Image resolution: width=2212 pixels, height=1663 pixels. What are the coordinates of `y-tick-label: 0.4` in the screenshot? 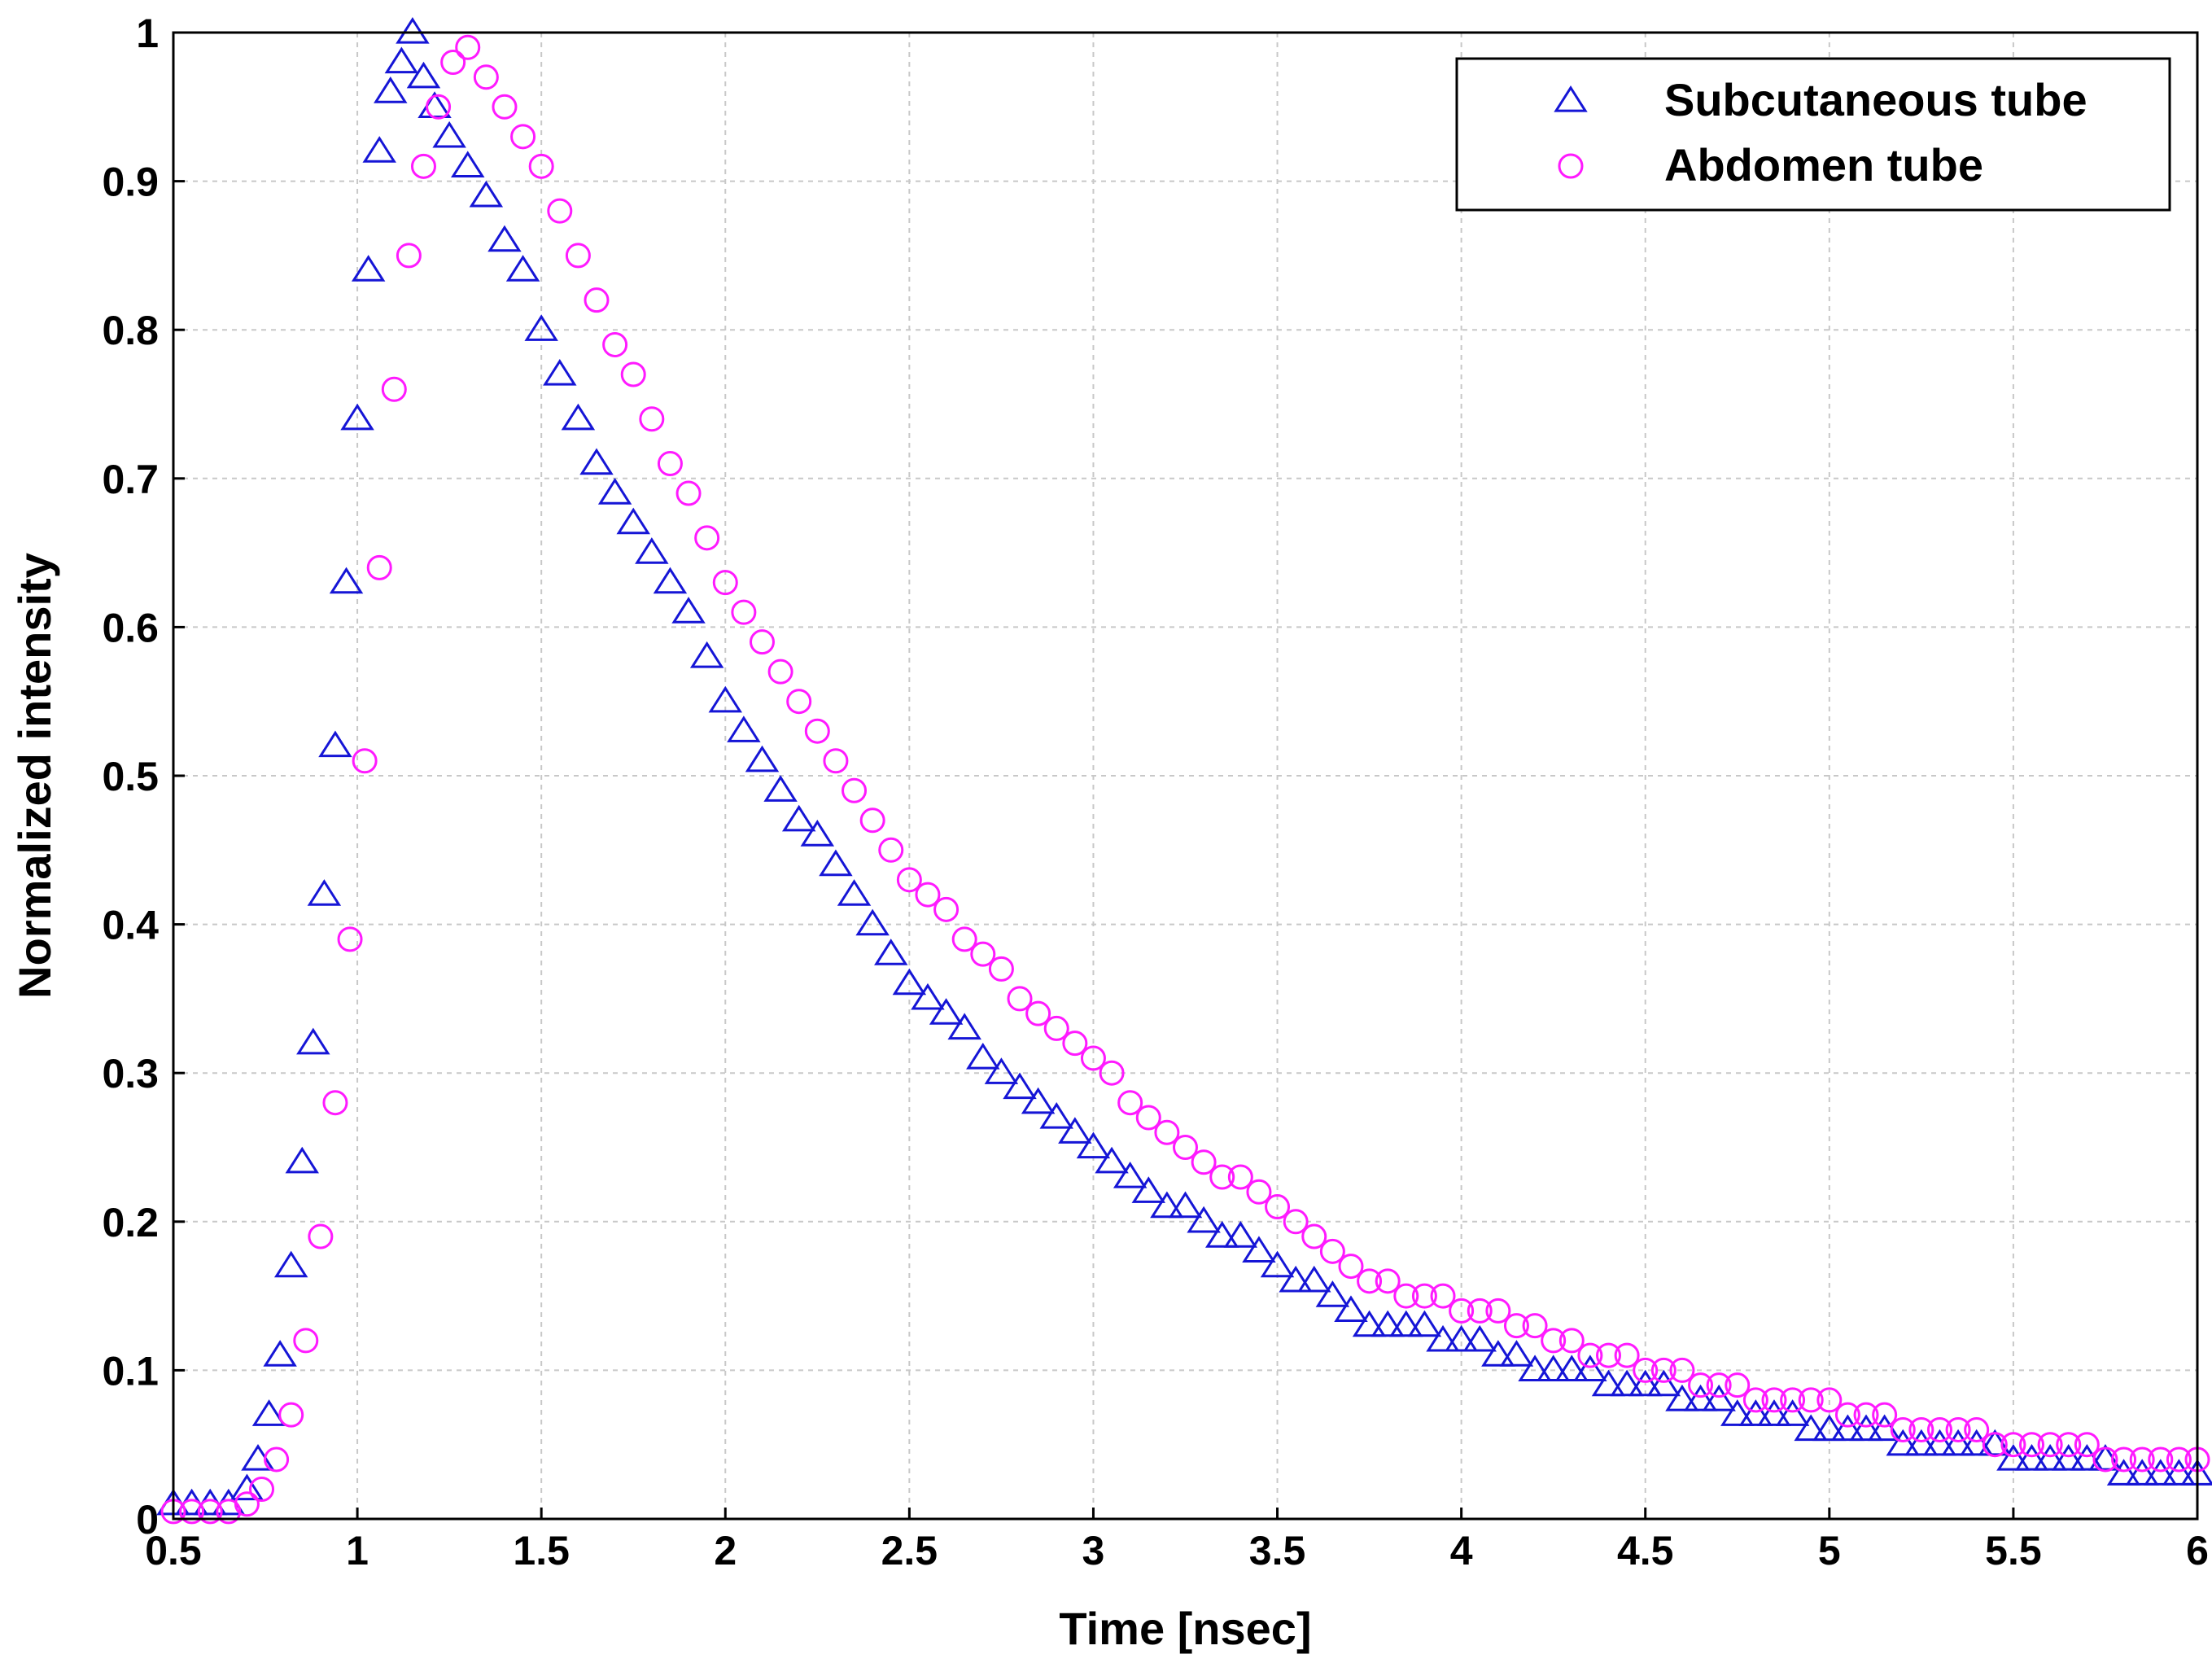 It's located at (130, 925).